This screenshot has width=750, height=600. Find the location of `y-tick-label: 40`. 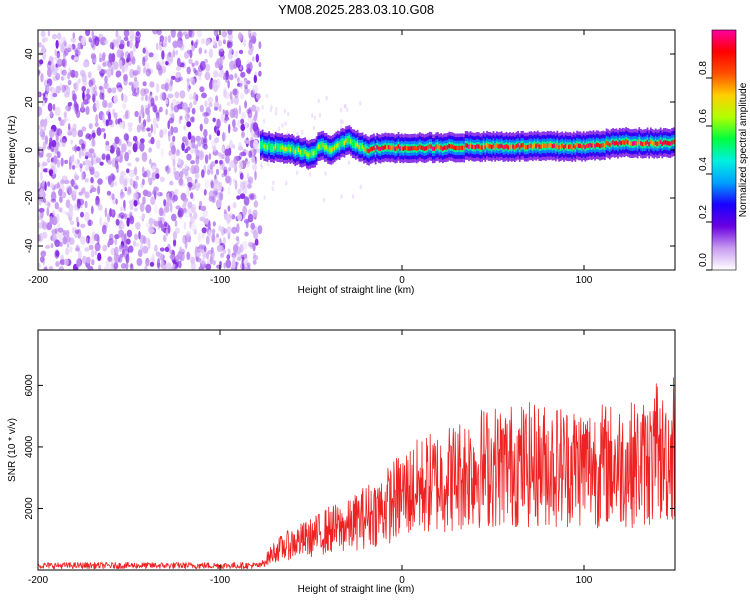

y-tick-label: 40 is located at coordinates (29, 54).